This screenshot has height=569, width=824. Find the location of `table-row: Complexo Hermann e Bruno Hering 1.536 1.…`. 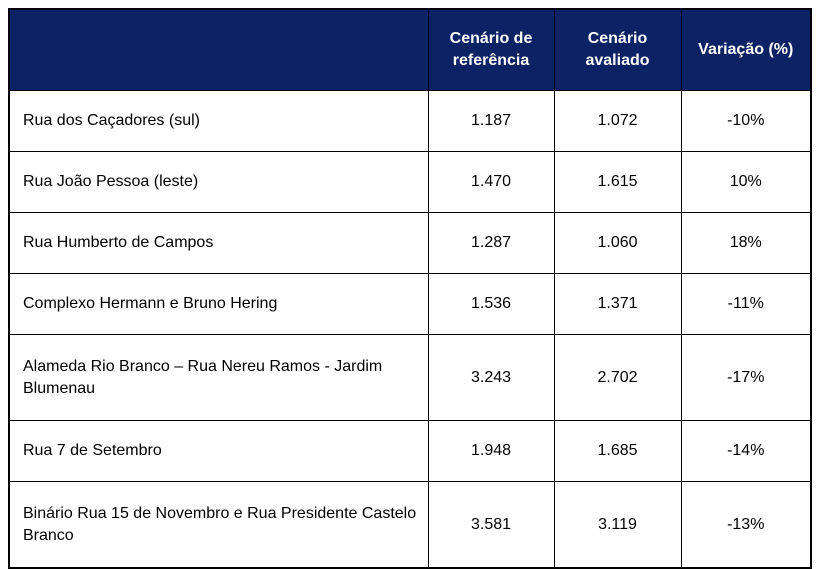

table-row: Complexo Hermann e Bruno Hering 1.536 1.… is located at coordinates (410, 304).